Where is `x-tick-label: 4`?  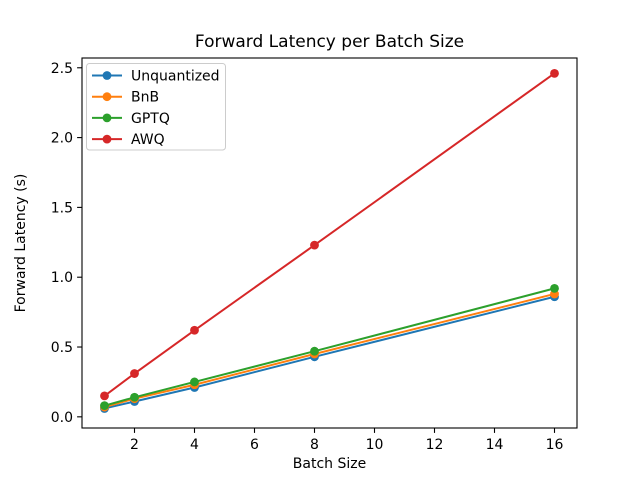 x-tick-label: 4 is located at coordinates (194, 445).